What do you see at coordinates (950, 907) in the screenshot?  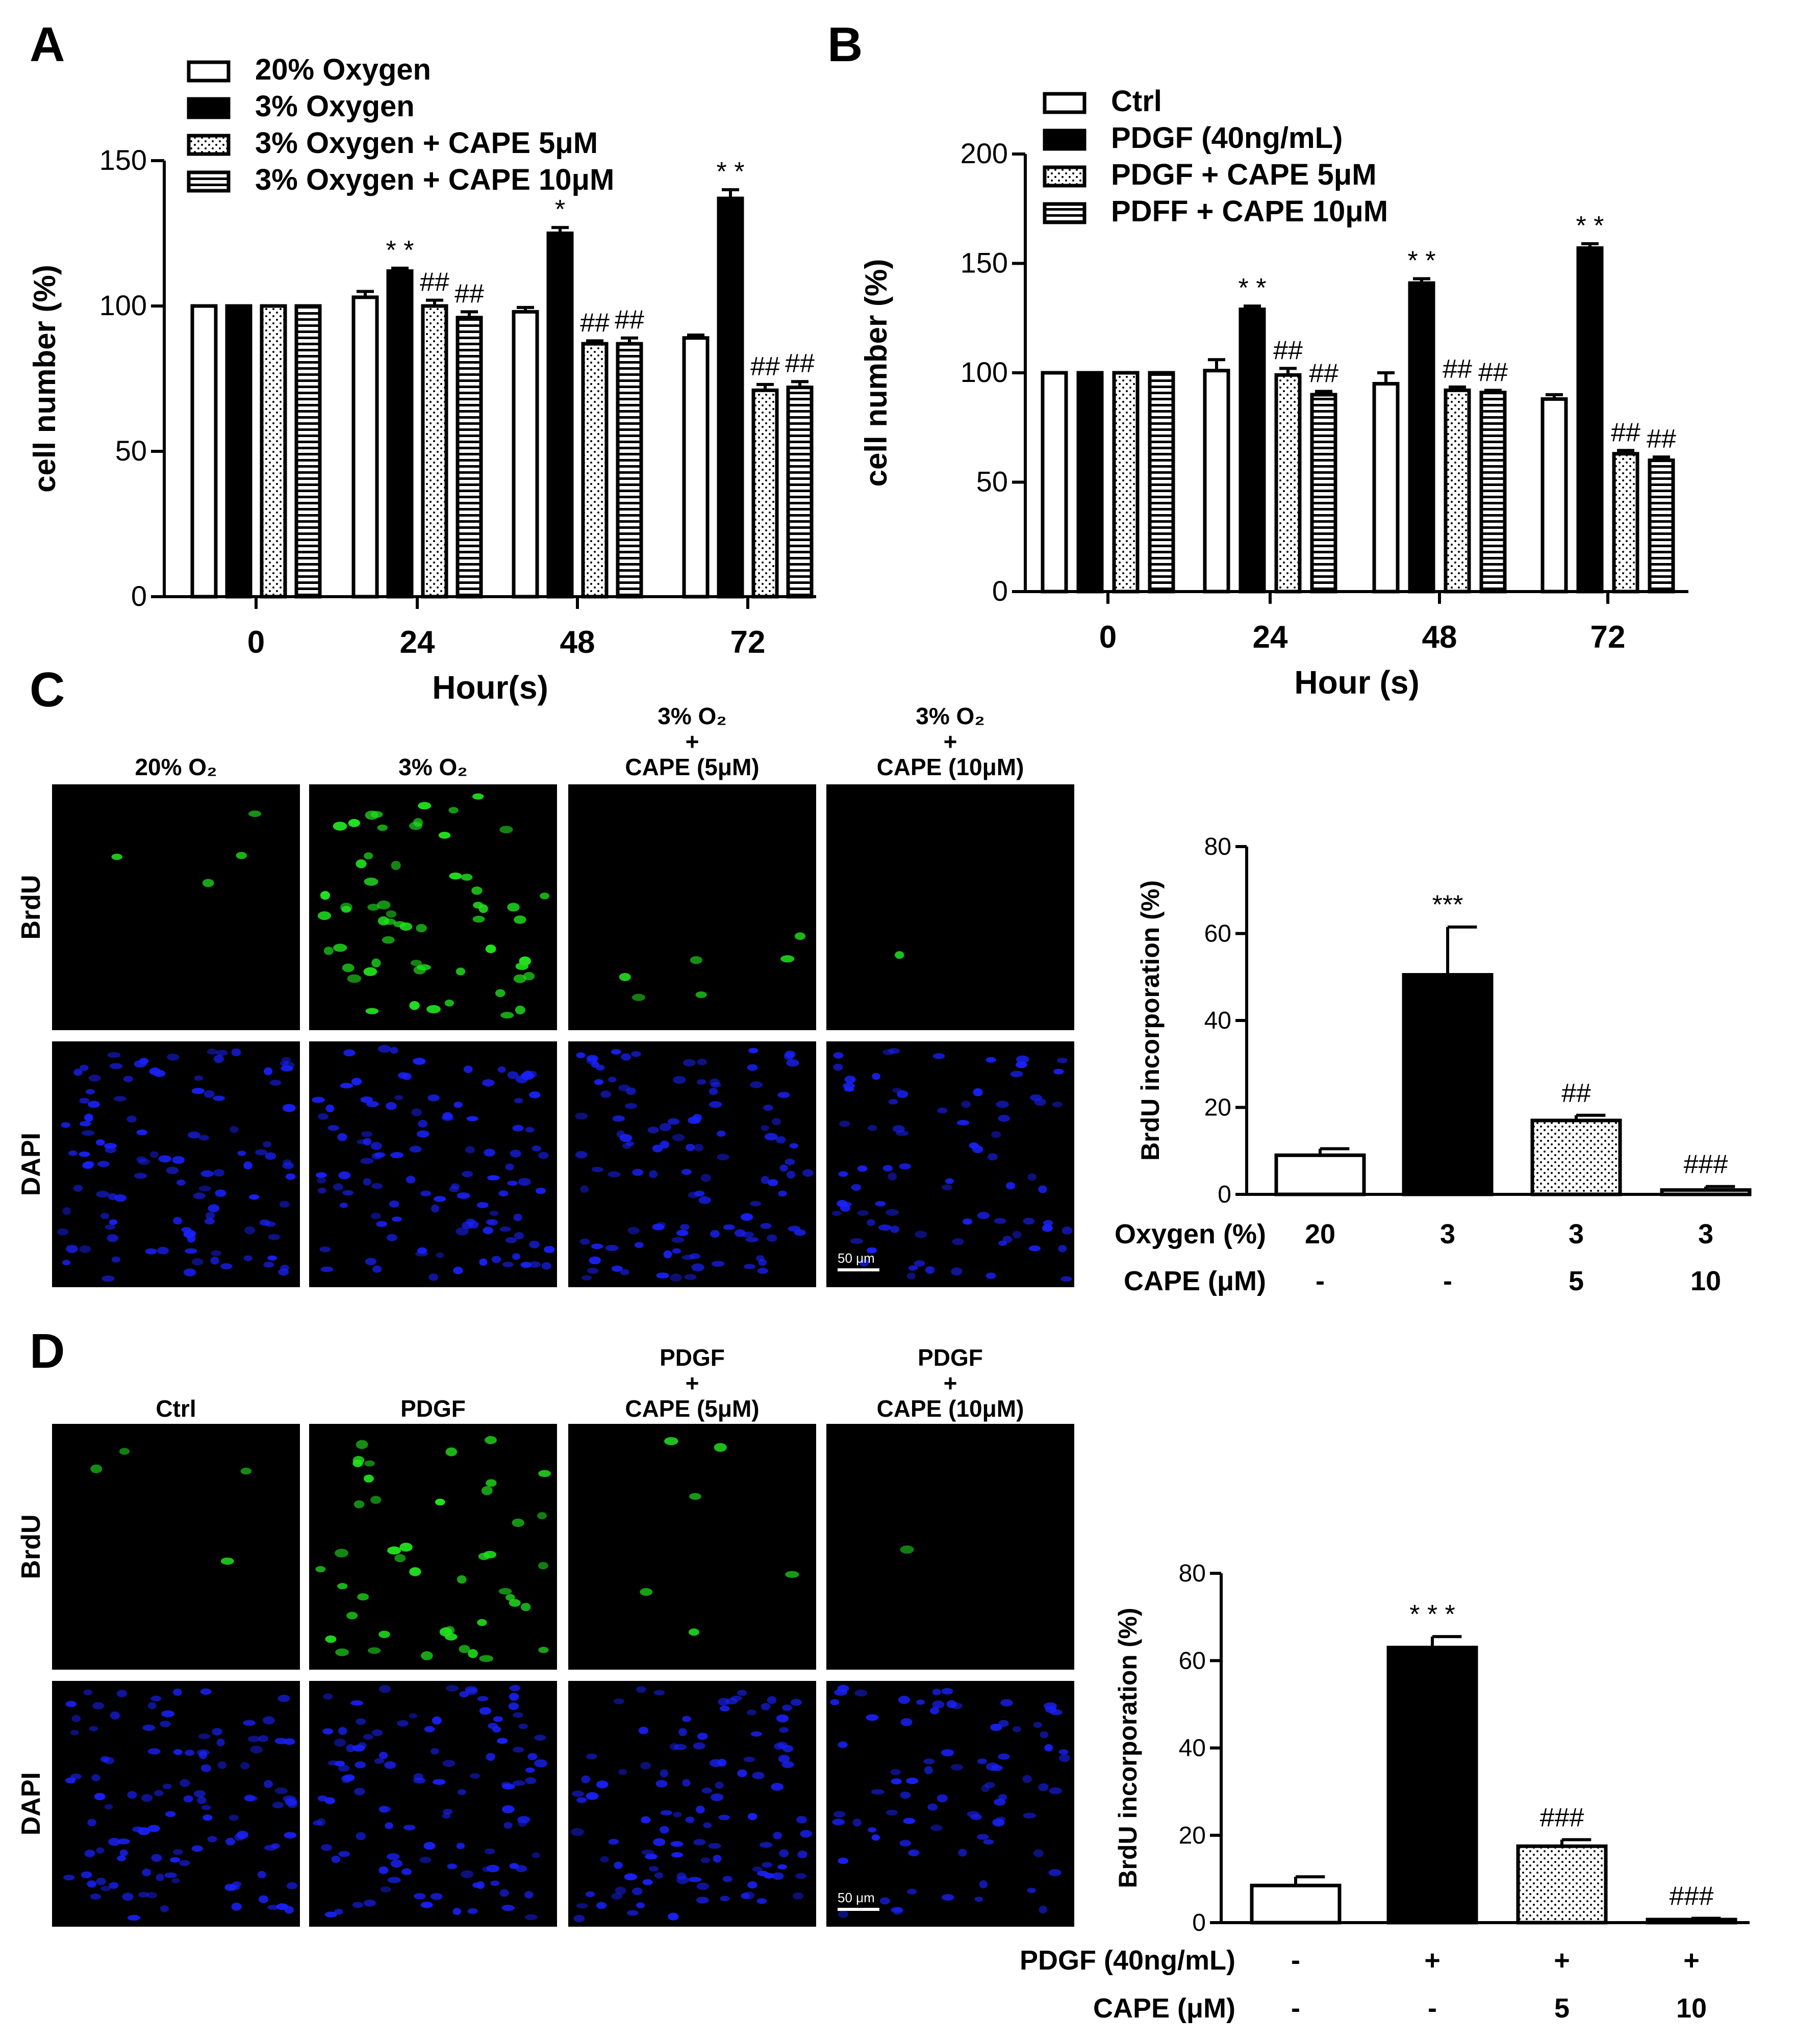 I see `brdu-micrograph` at bounding box center [950, 907].